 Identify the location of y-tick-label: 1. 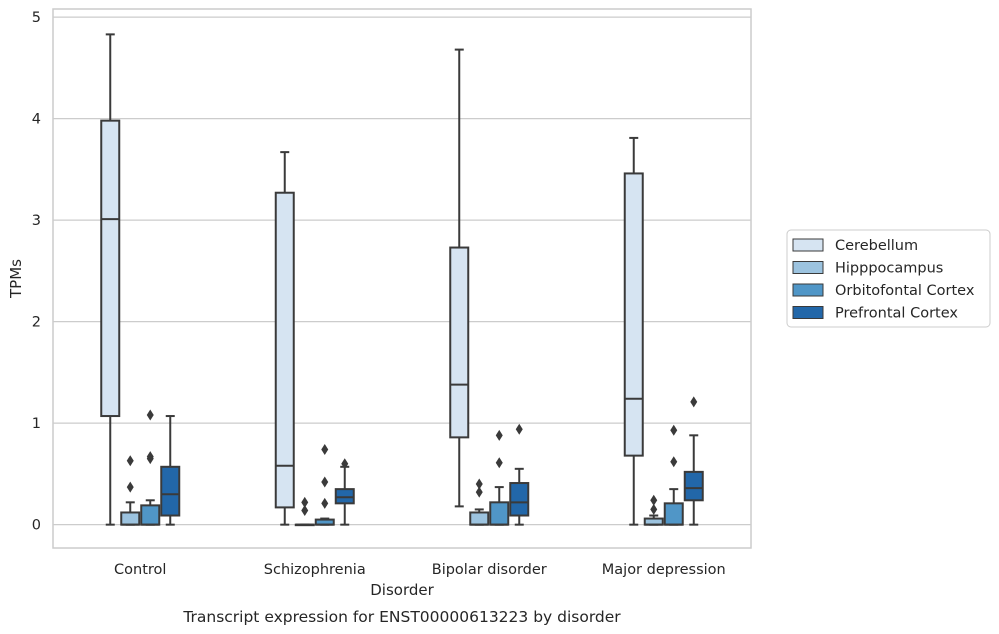
(36, 424).